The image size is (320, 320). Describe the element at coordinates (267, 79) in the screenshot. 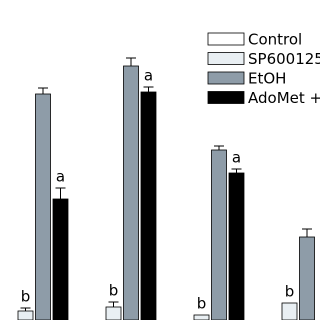

I see `legend-label: EtOH` at that location.